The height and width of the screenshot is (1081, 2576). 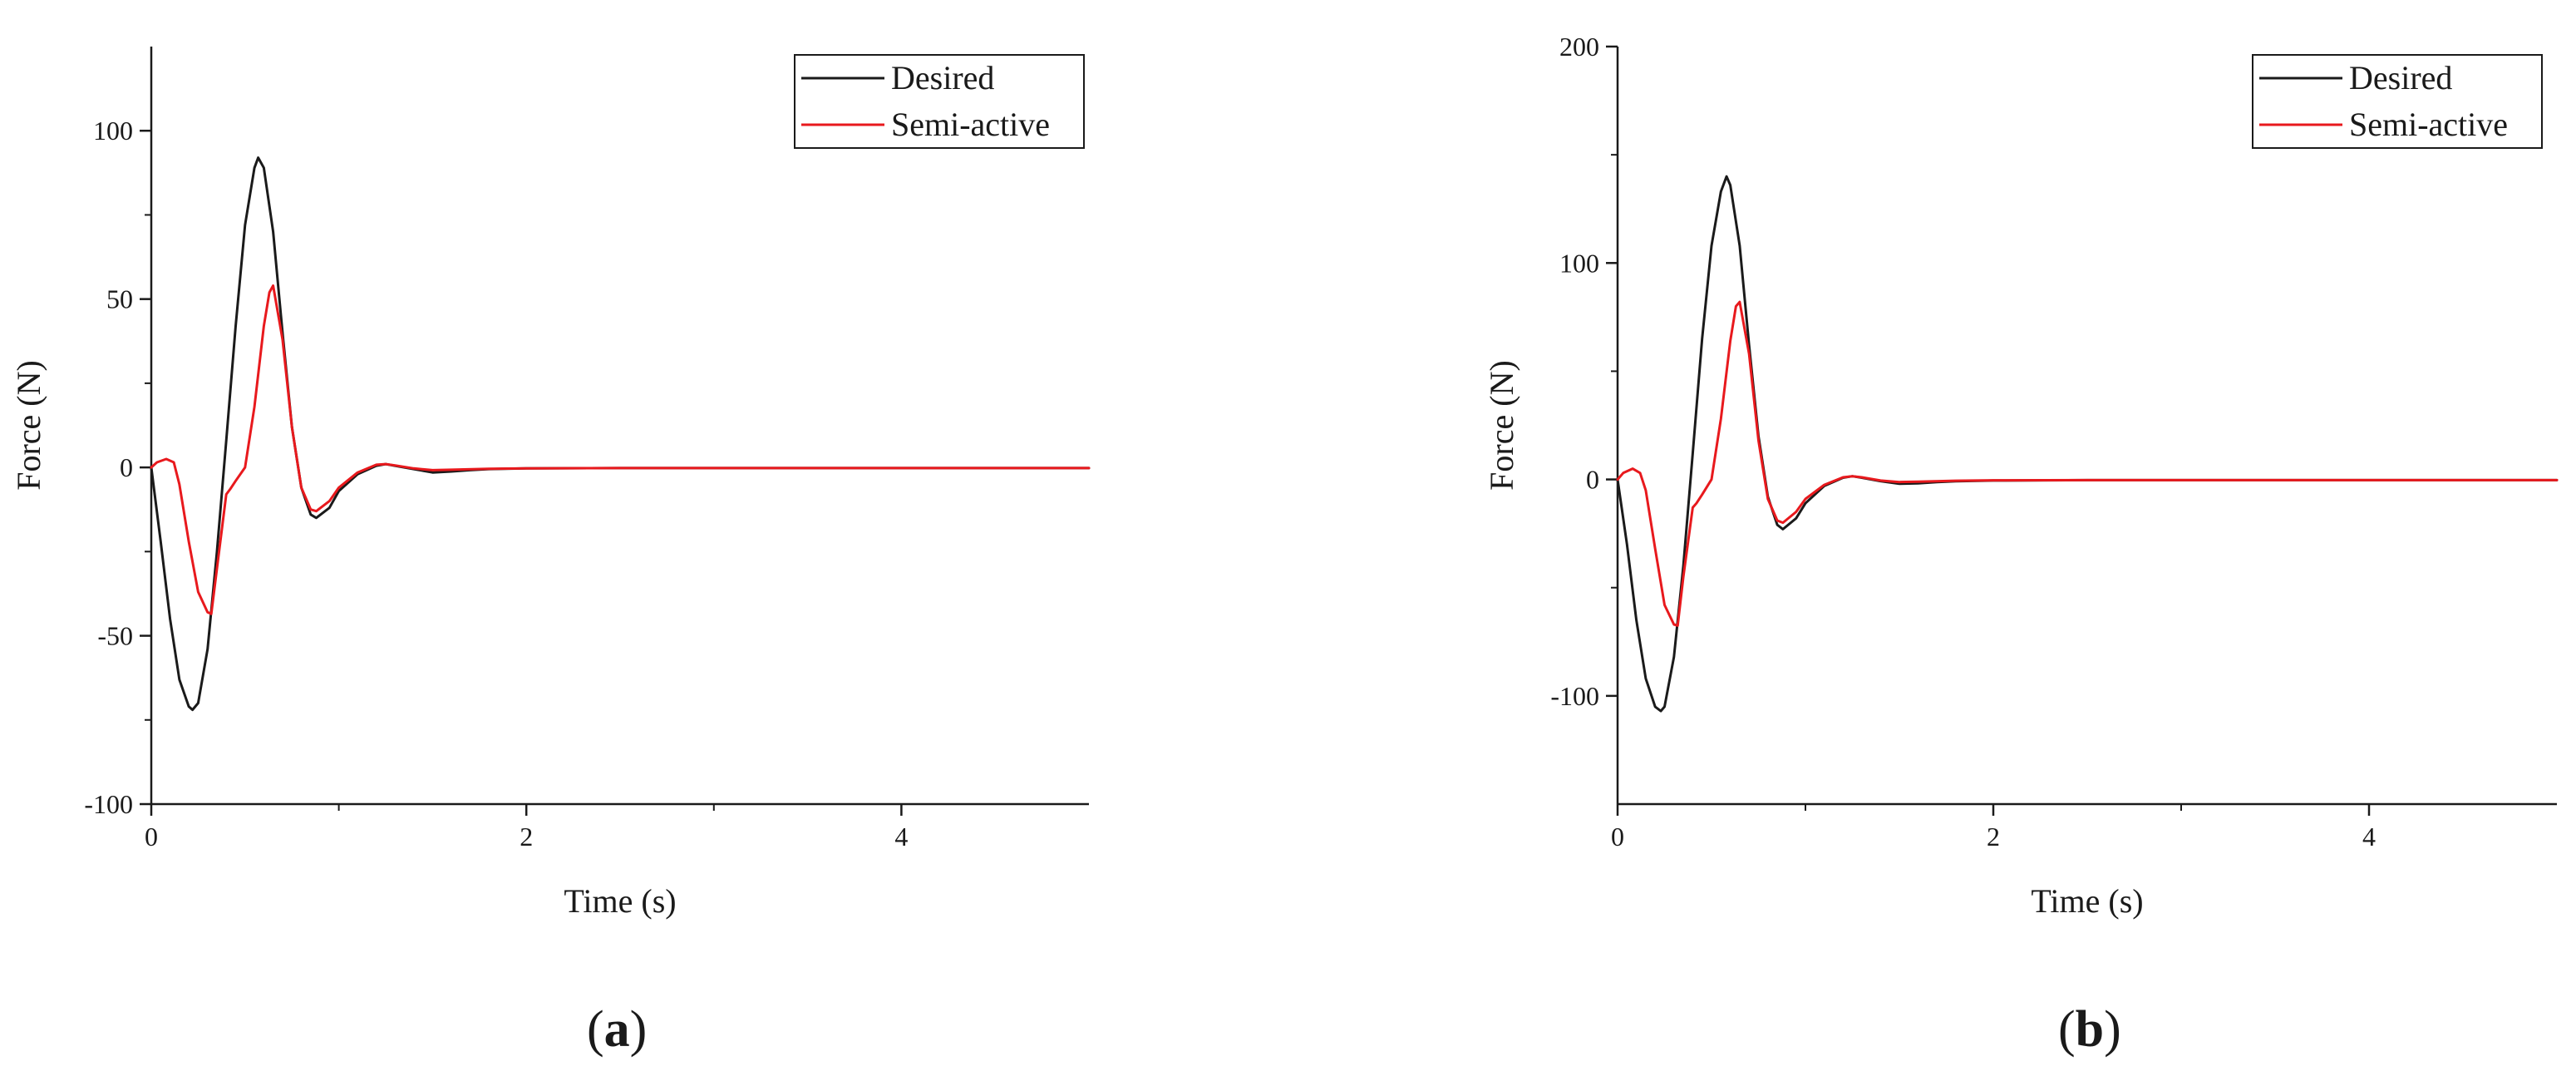 I want to click on panel-label: (b), so click(x=2089, y=1029).